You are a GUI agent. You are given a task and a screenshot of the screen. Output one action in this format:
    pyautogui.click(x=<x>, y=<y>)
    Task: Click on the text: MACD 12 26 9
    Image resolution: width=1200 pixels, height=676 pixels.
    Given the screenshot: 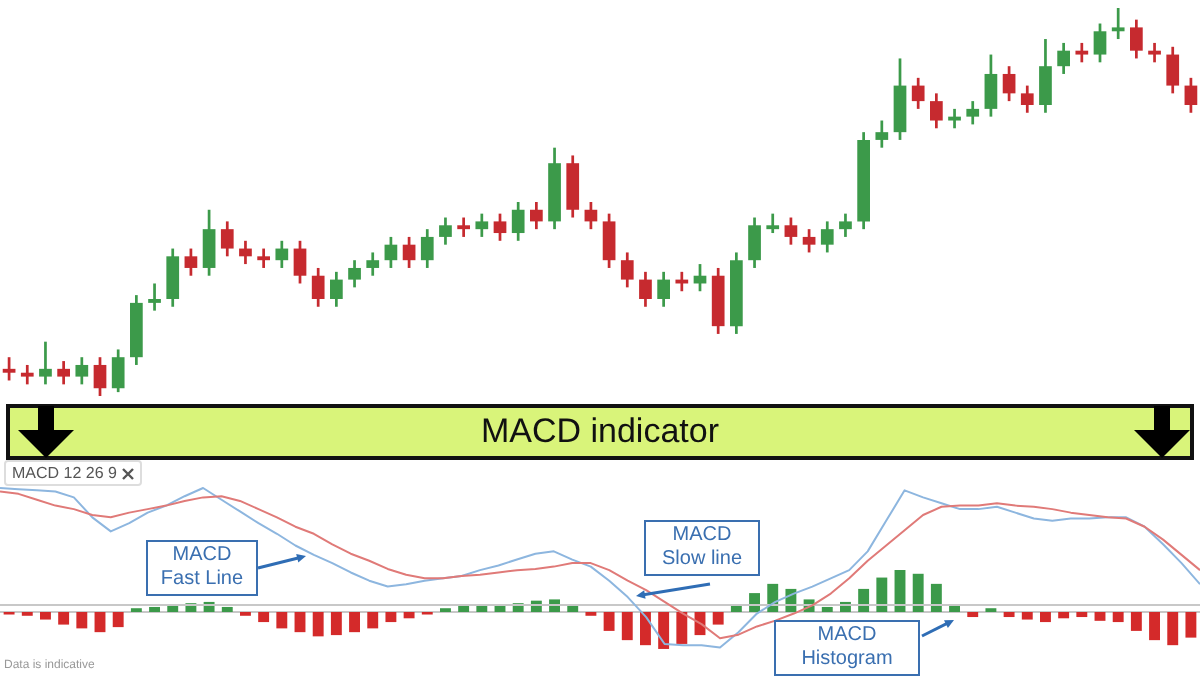 What is the action you would take?
    pyautogui.click(x=64, y=473)
    